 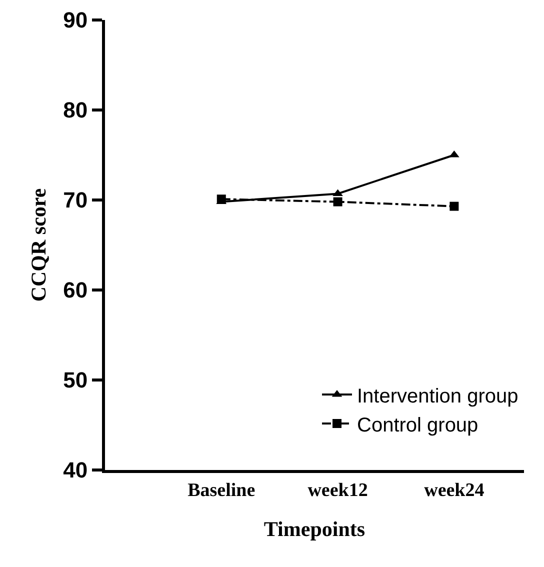 What do you see at coordinates (75, 110) in the screenshot?
I see `y-tick-label: 80` at bounding box center [75, 110].